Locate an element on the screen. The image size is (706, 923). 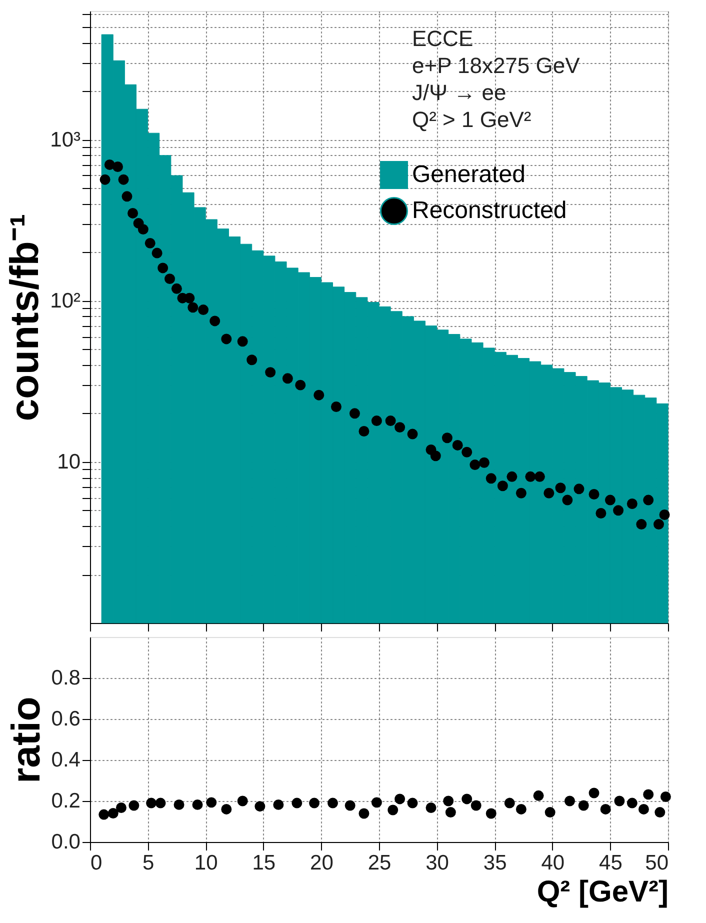
y-tick-label: 0.6 is located at coordinates (65, 719).